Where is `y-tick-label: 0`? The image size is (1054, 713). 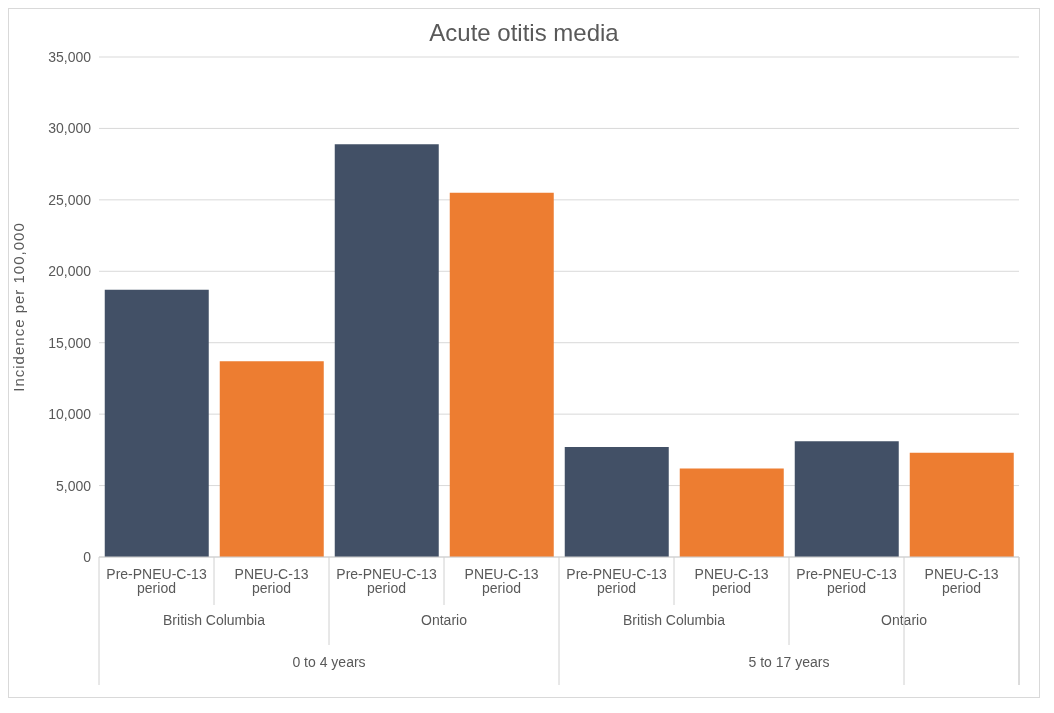
y-tick-label: 0 is located at coordinates (87, 556).